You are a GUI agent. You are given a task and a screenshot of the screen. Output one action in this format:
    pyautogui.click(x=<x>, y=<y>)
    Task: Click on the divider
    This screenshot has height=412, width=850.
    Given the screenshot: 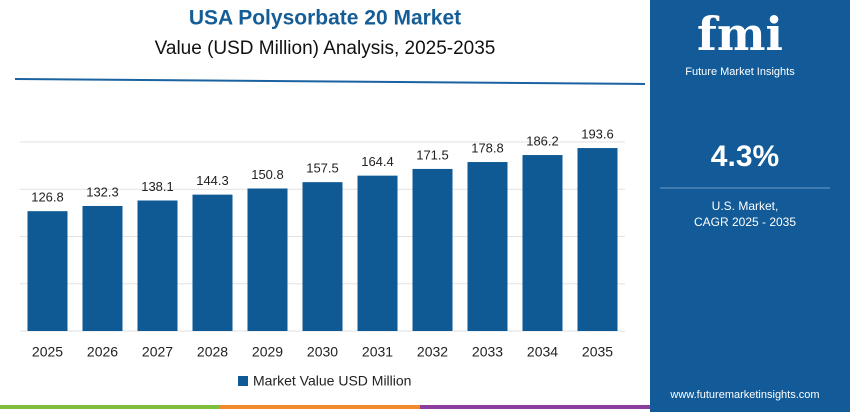 What is the action you would take?
    pyautogui.click(x=330, y=81)
    